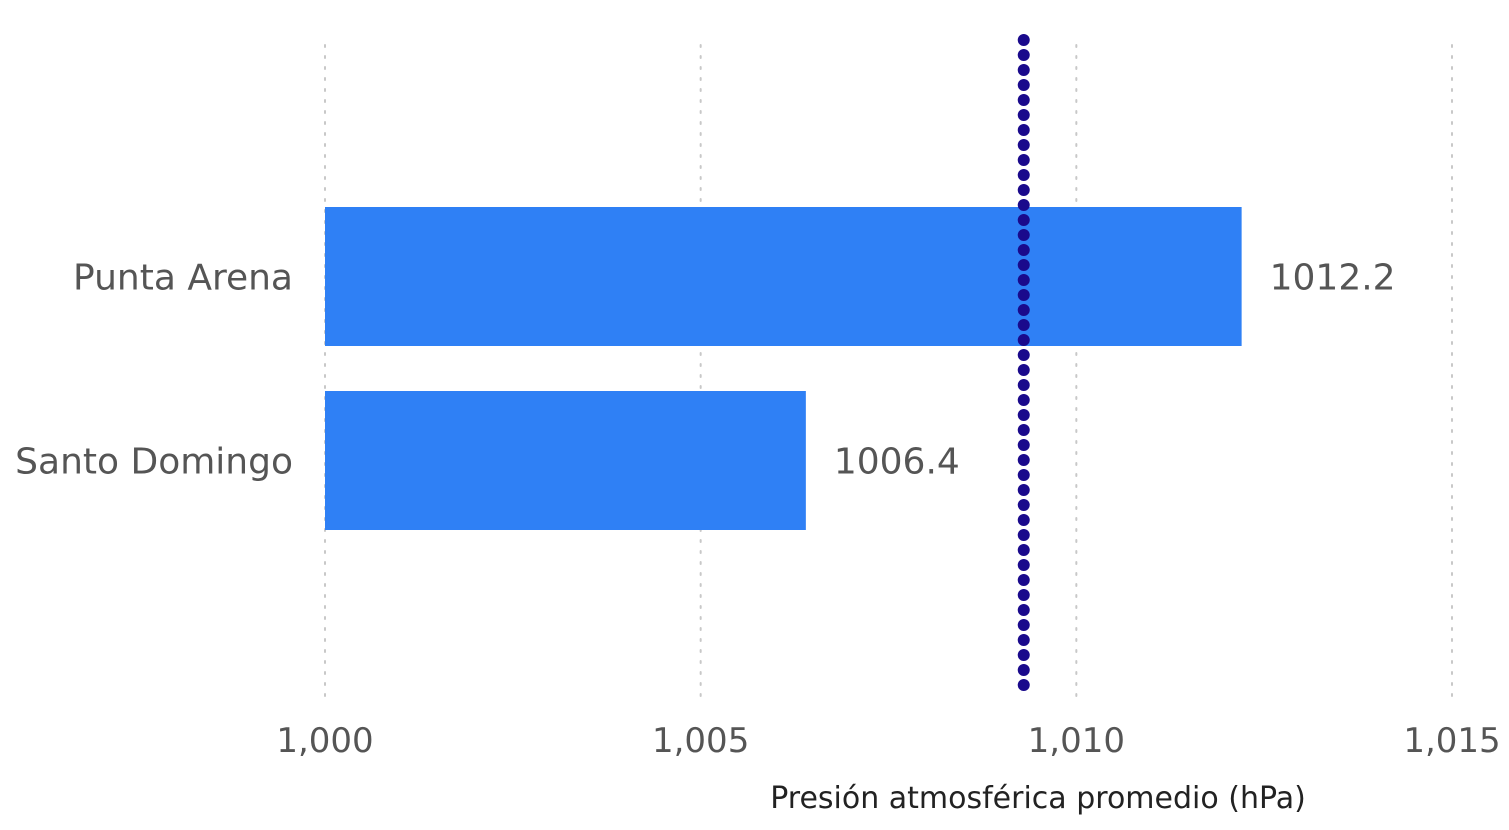  What do you see at coordinates (1451, 741) in the screenshot?
I see `x-tick-label: 1,015` at bounding box center [1451, 741].